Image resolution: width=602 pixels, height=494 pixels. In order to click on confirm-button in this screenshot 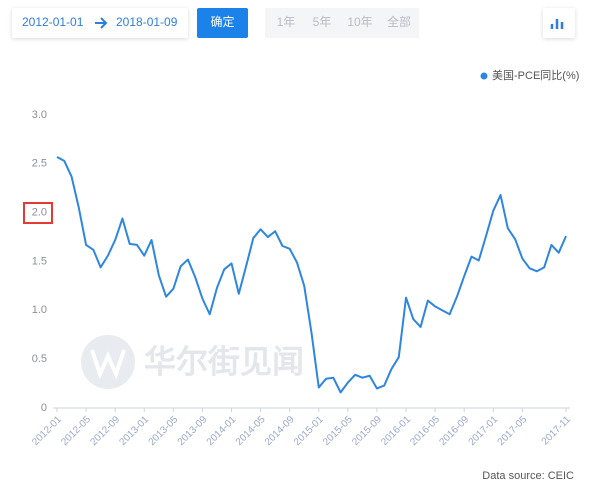, I will do `click(222, 23)`.